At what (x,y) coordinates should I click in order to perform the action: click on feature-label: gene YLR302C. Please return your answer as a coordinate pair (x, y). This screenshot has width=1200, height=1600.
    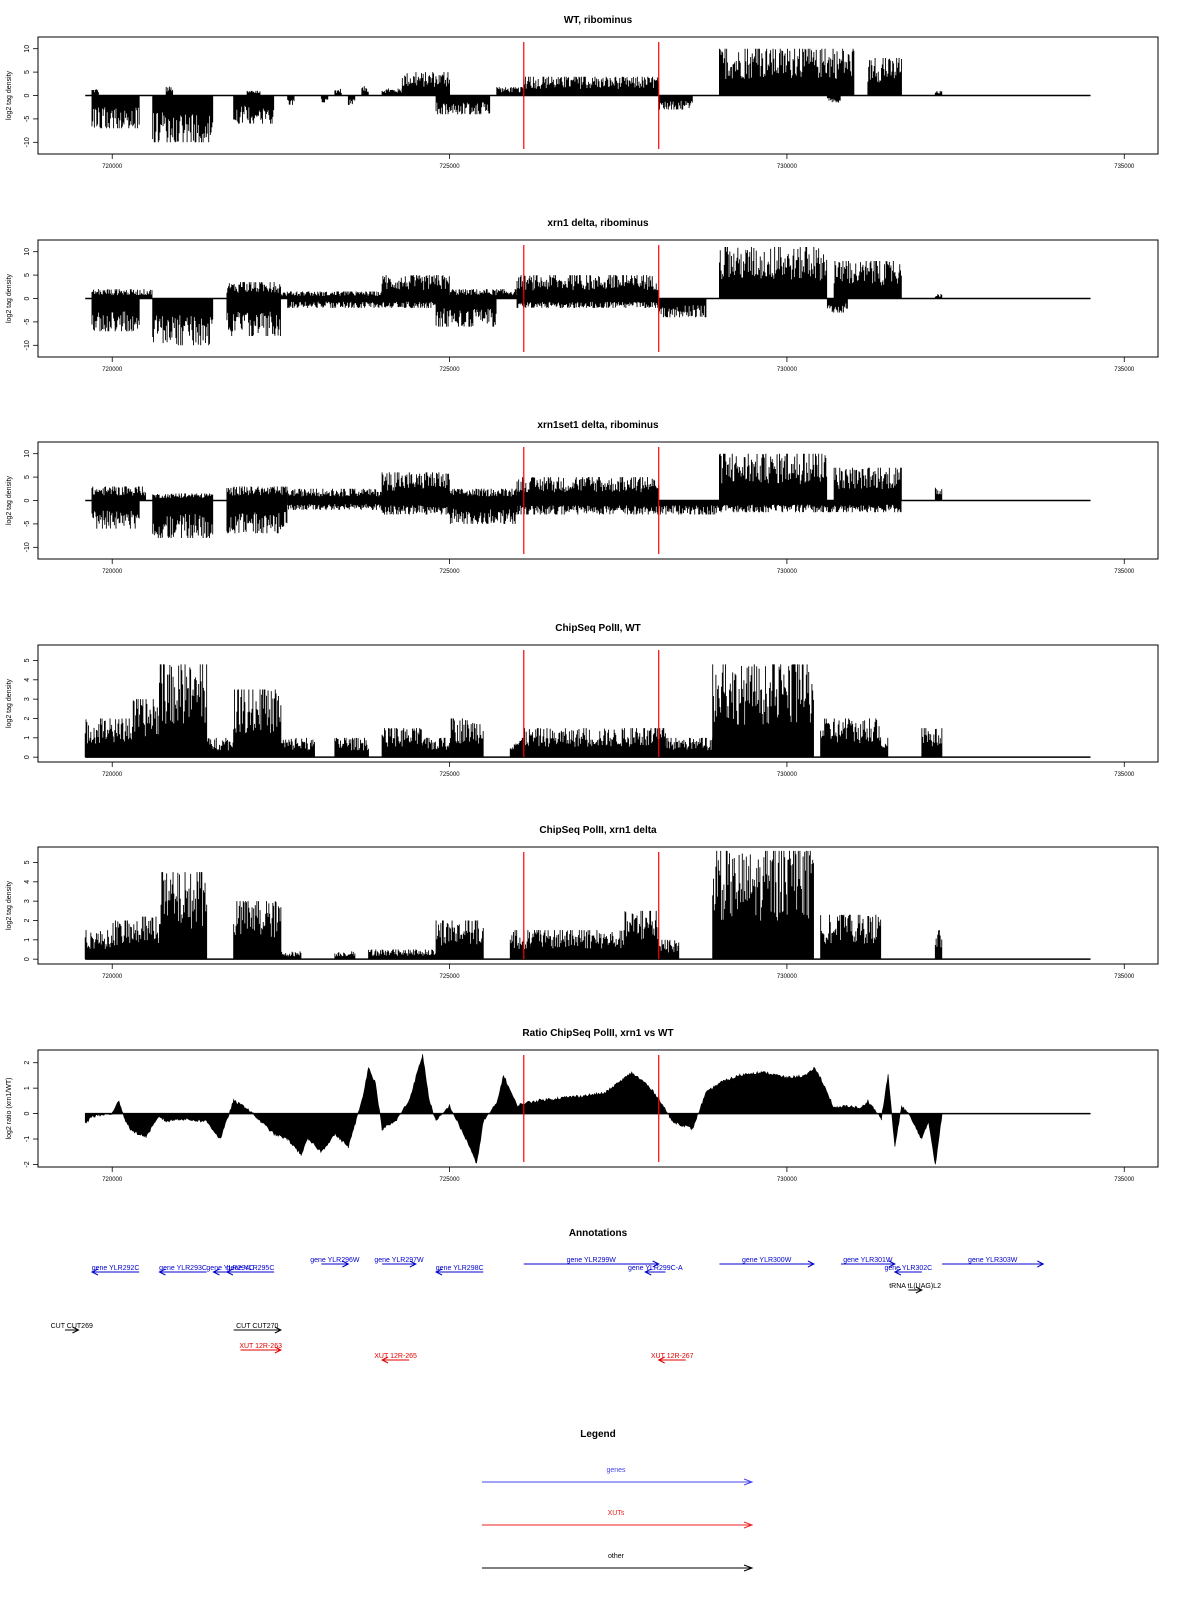
    Looking at the image, I should click on (908, 1268).